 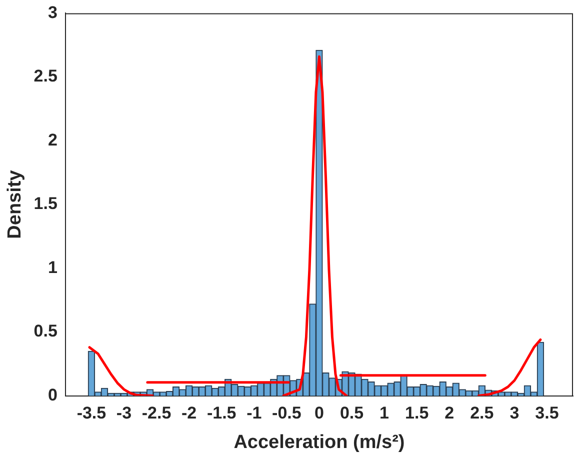 I want to click on x-tick-label: -3, so click(x=124, y=413).